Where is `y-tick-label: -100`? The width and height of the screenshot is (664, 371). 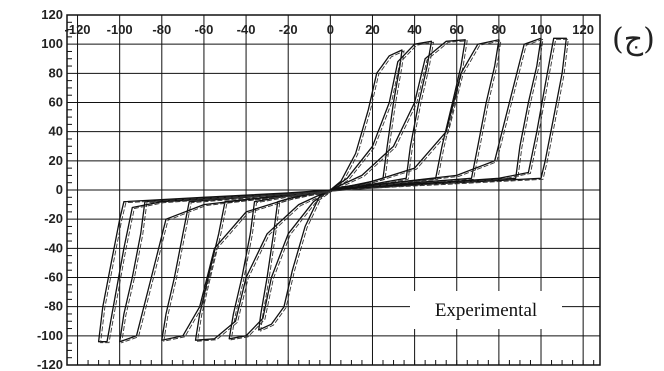
y-tick-label: -100 is located at coordinates (50, 335).